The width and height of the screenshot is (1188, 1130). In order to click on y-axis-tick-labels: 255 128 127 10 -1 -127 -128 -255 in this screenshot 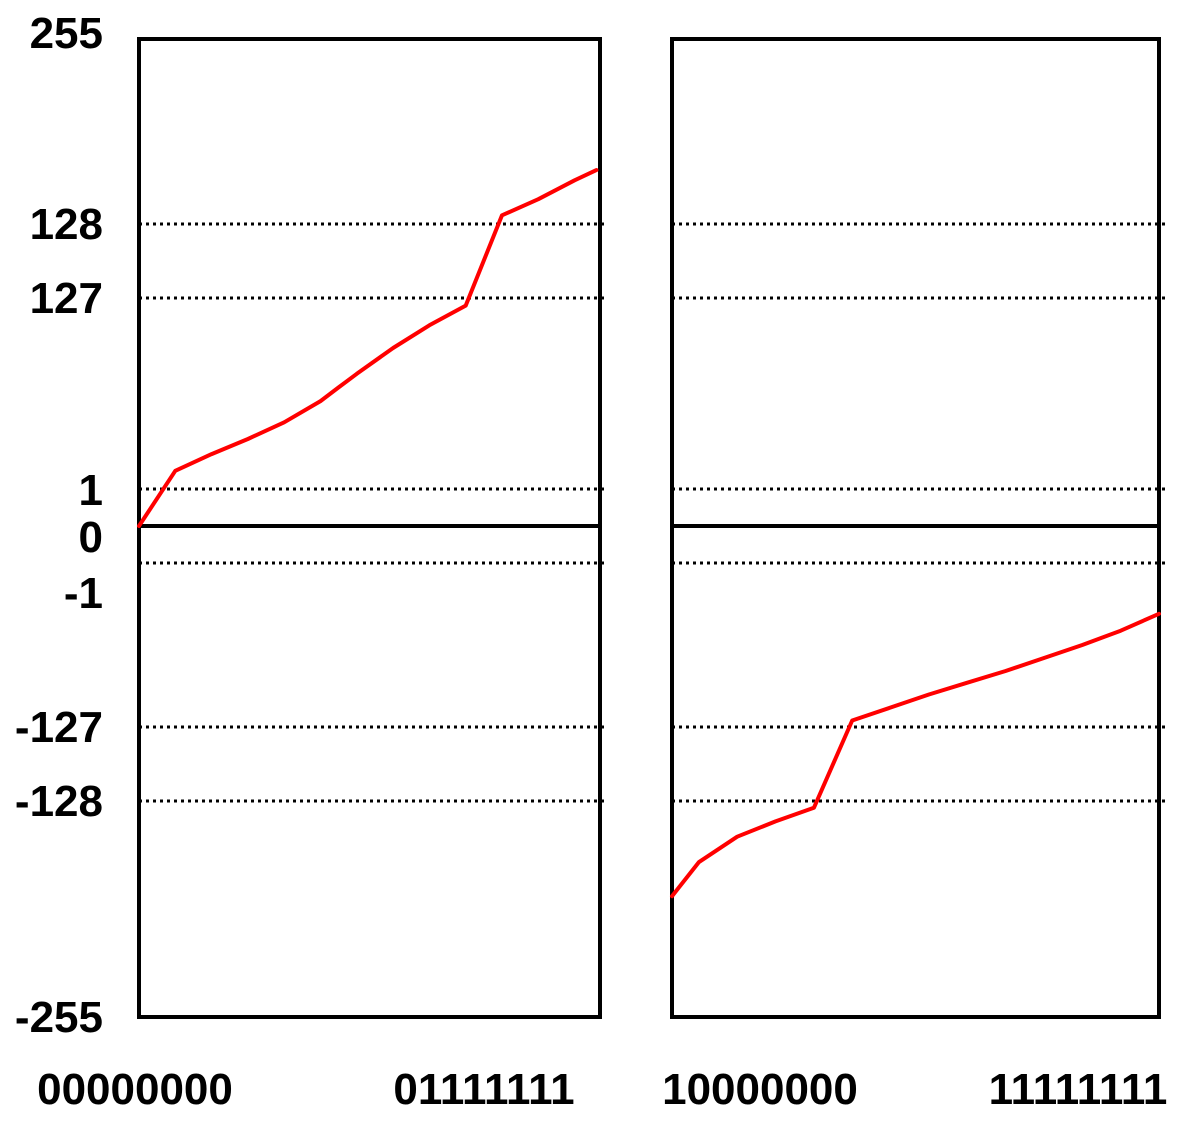, I will do `click(59, 525)`.